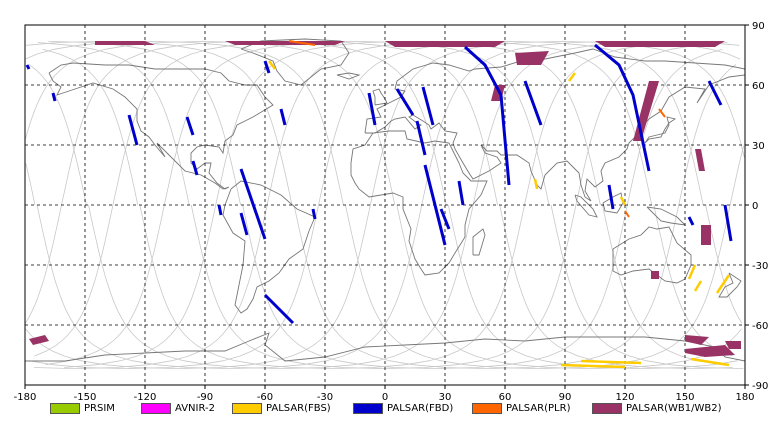 This screenshot has height=430, width=770. What do you see at coordinates (195, 408) in the screenshot?
I see `legend-label: AVNIR-2` at bounding box center [195, 408].